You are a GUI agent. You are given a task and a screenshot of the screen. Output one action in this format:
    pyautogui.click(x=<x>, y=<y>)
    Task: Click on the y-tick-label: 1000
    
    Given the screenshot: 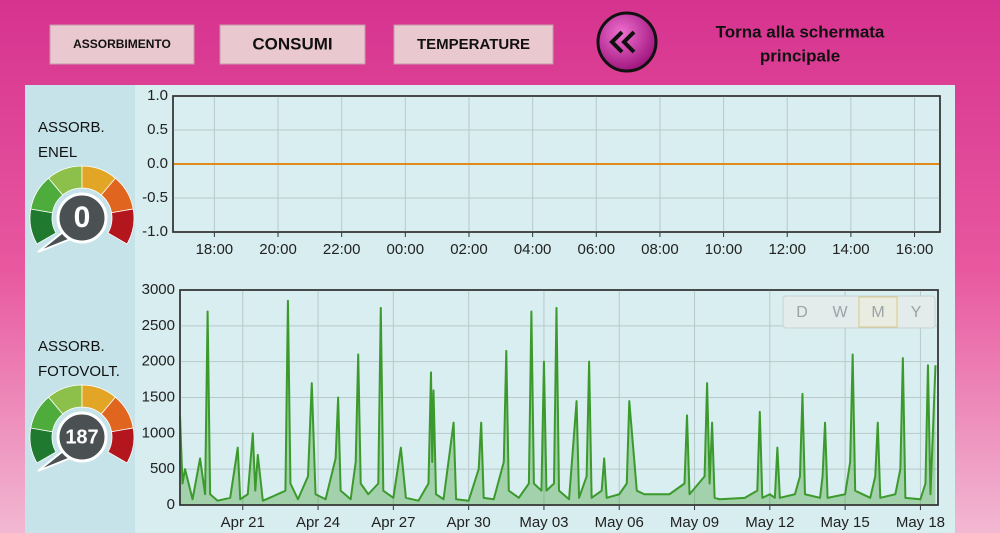 What is the action you would take?
    pyautogui.click(x=158, y=432)
    